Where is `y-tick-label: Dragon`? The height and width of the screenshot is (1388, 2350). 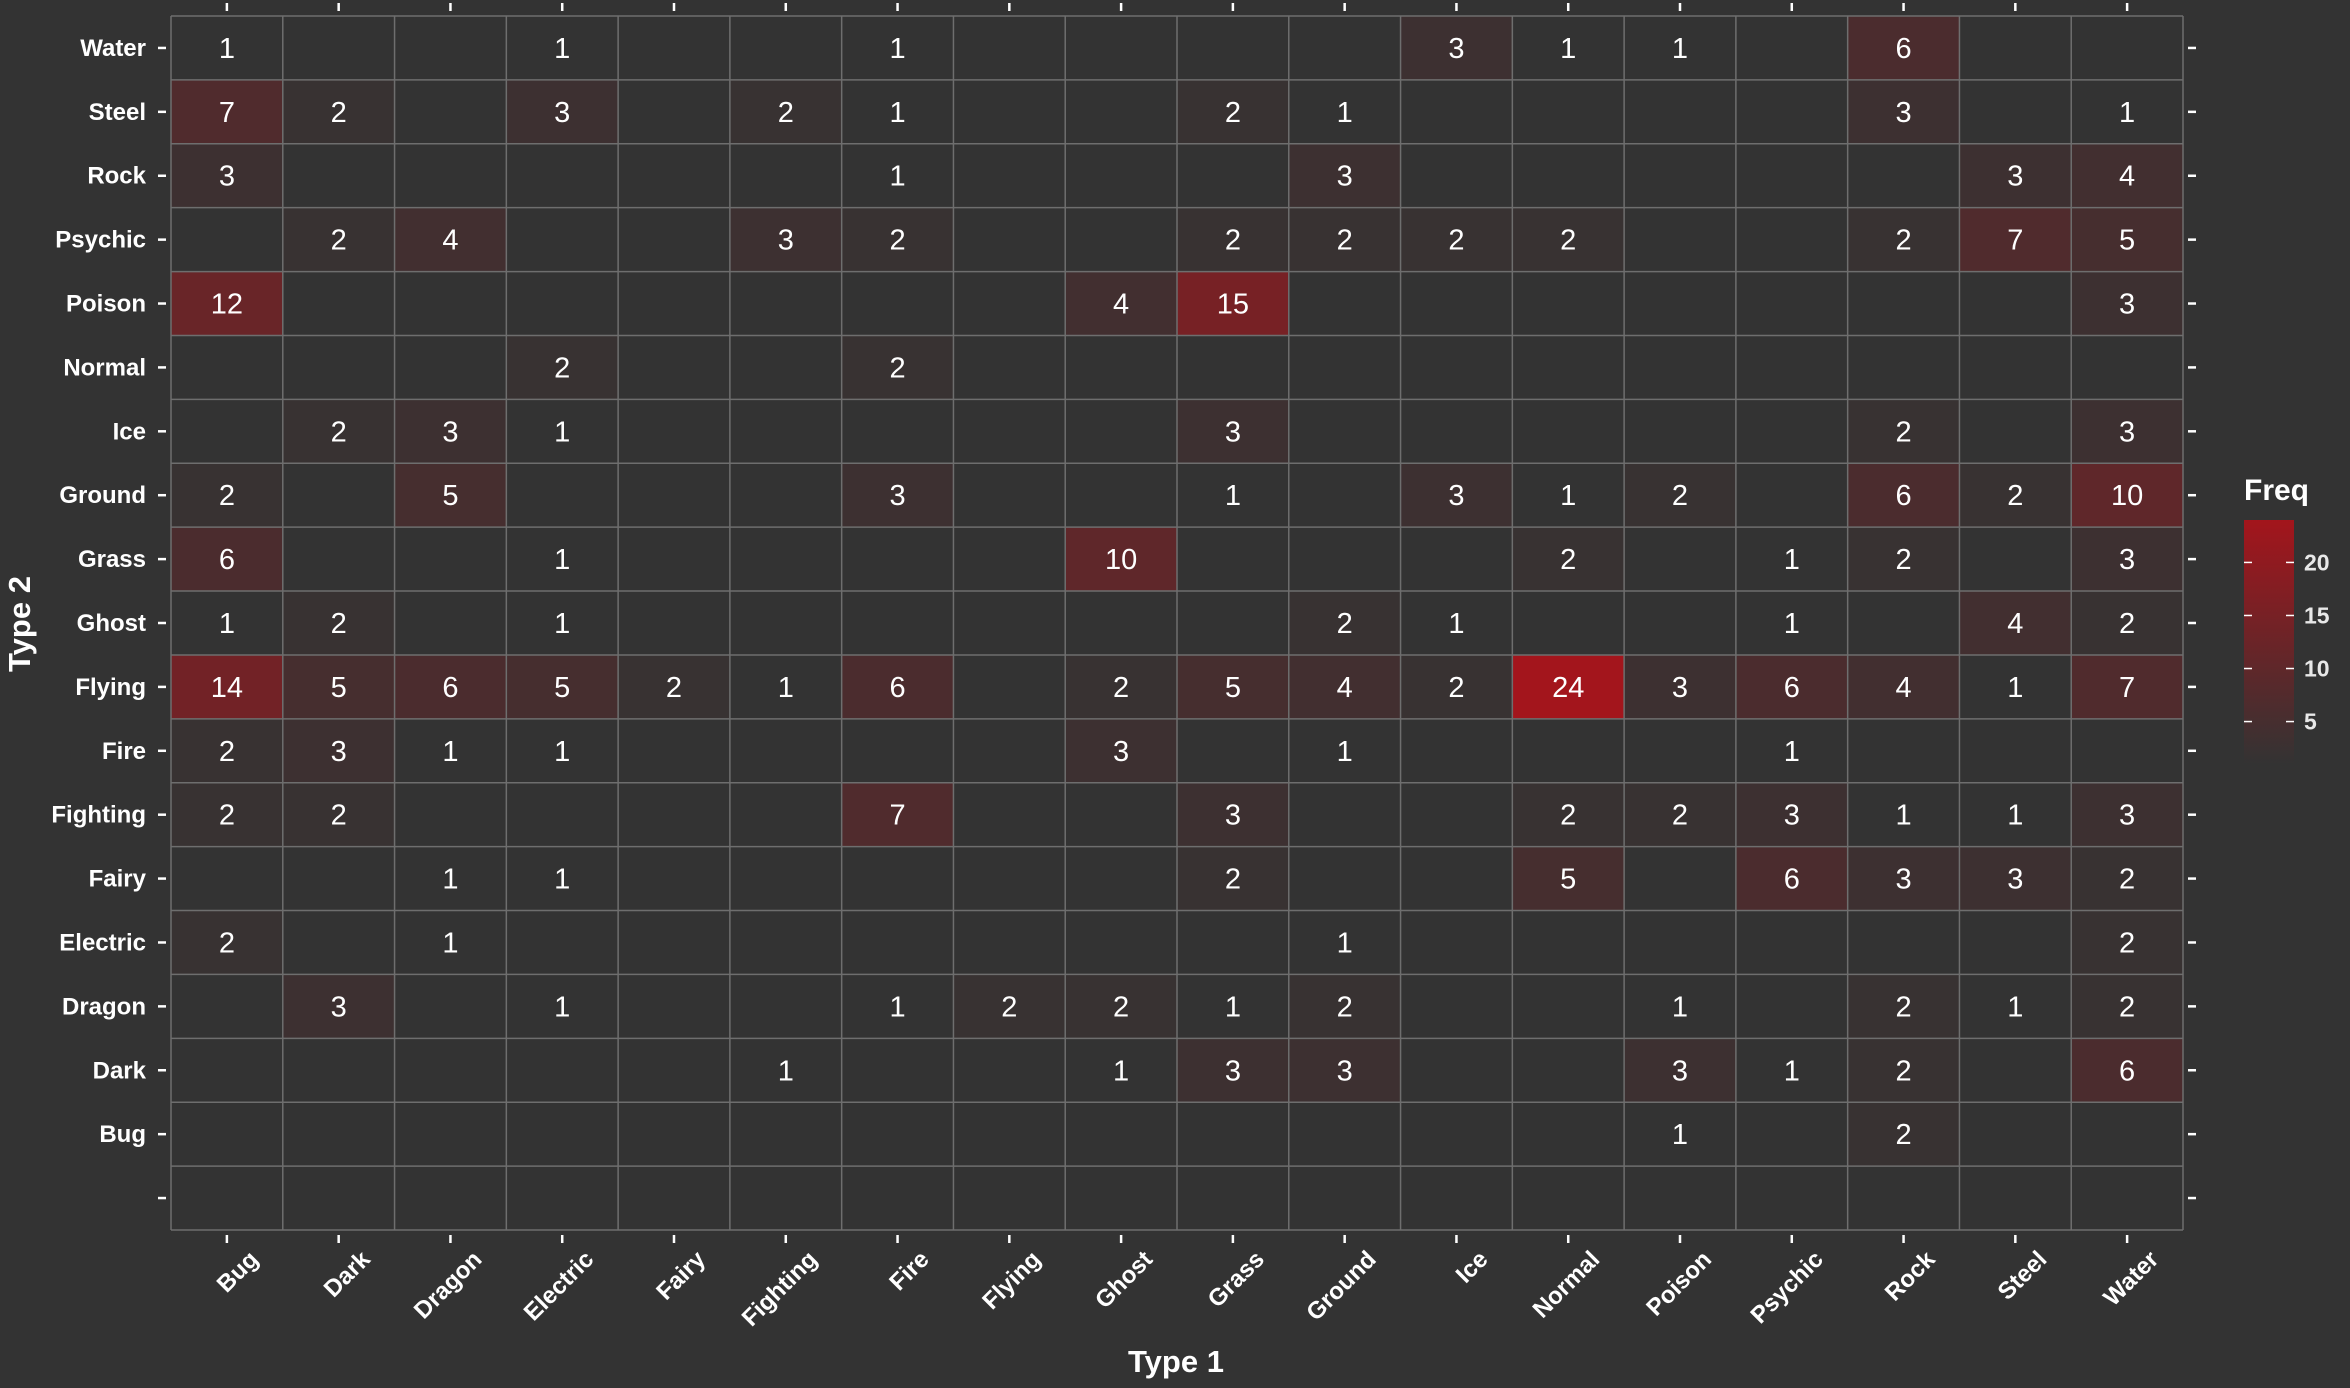
y-tick-label: Dragon is located at coordinates (104, 1006).